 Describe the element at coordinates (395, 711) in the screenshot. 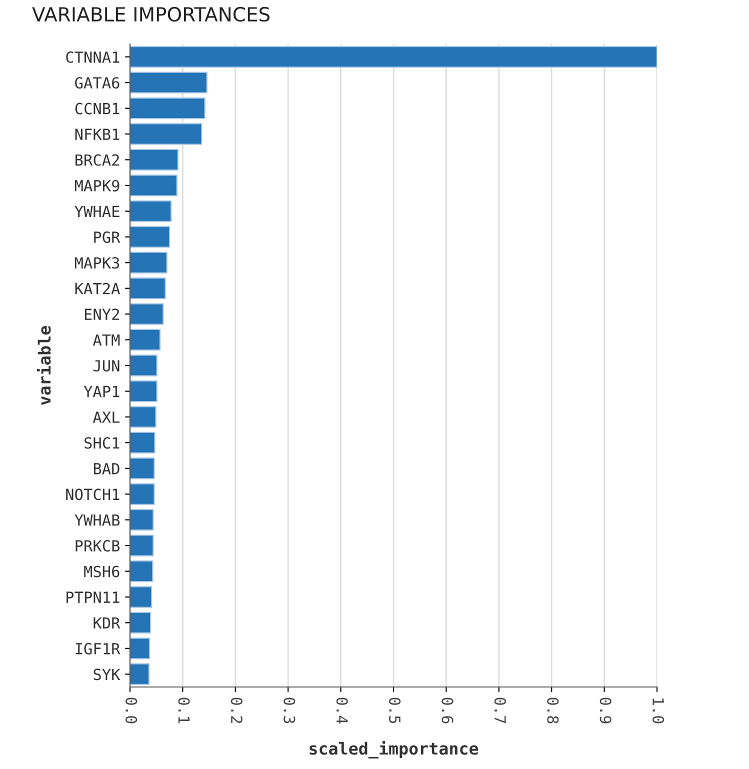

I see `x-tick-label: 0.5` at that location.